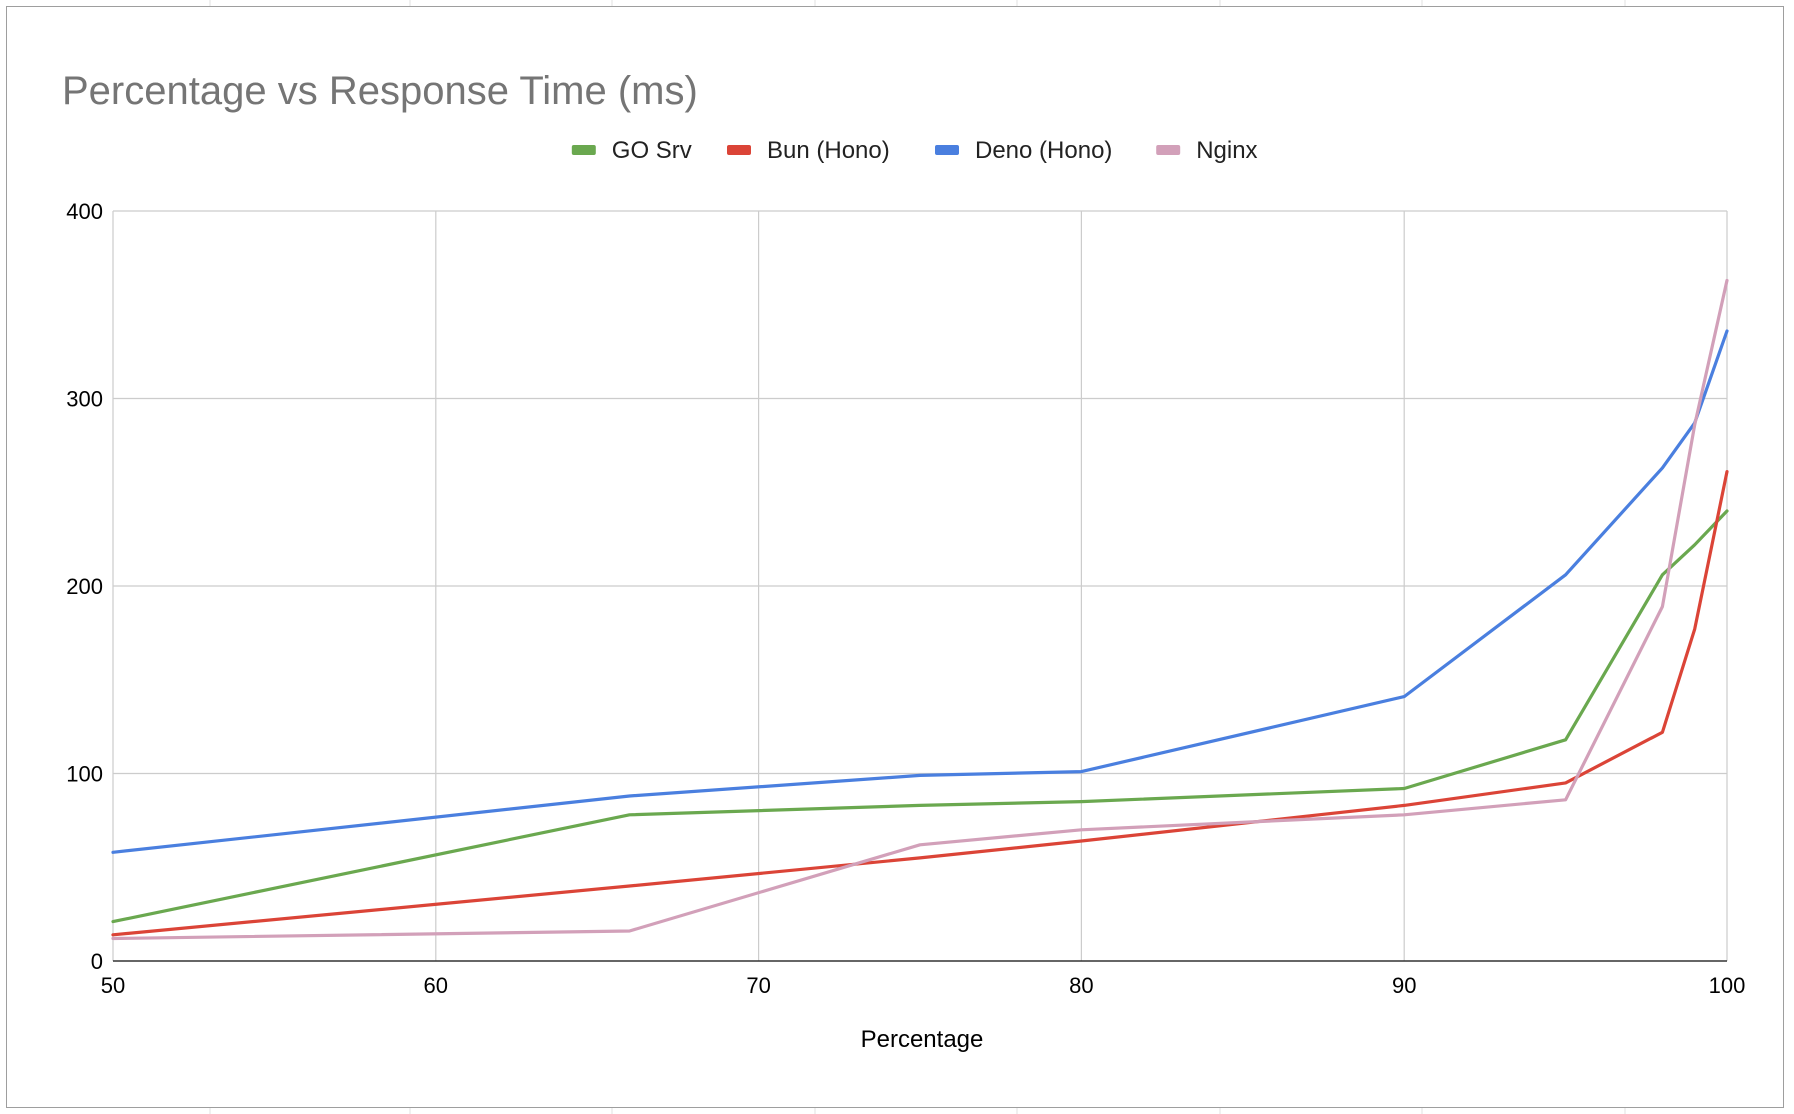  I want to click on legend-item-nginx: Nginx, so click(1207, 150).